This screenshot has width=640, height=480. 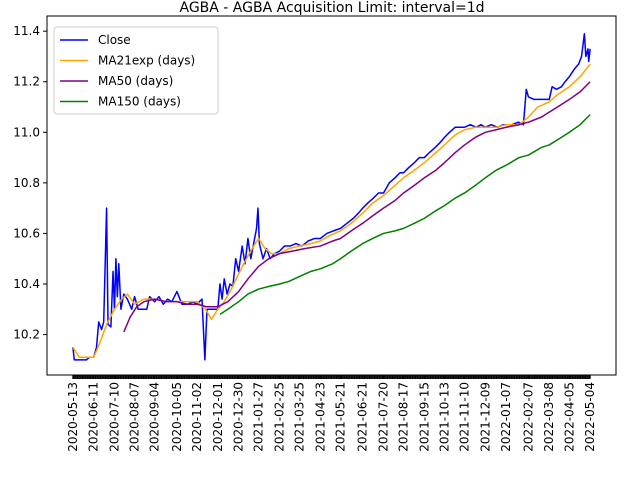 I want to click on x-tick-label: 2021-03-25, so click(x=300, y=417).